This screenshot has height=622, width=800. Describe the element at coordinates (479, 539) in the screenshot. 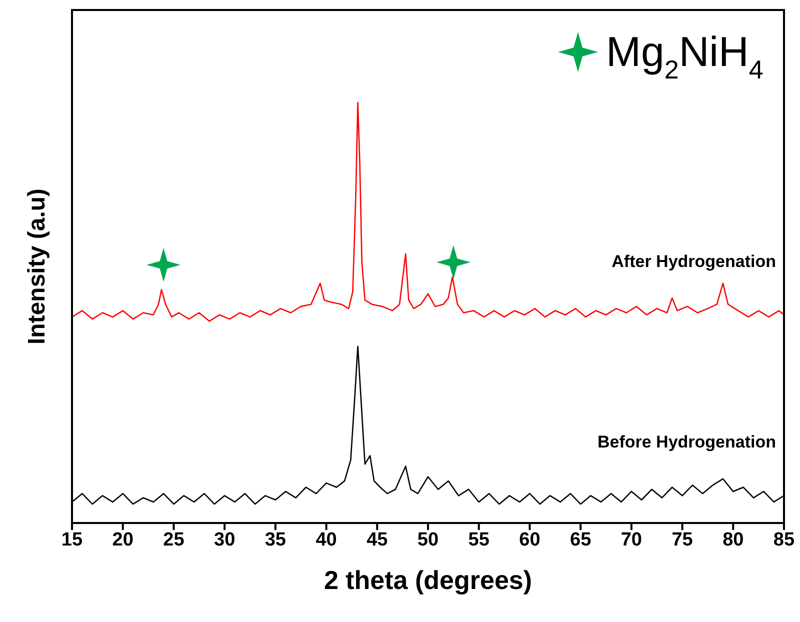

I see `x-tick-label: 55` at that location.